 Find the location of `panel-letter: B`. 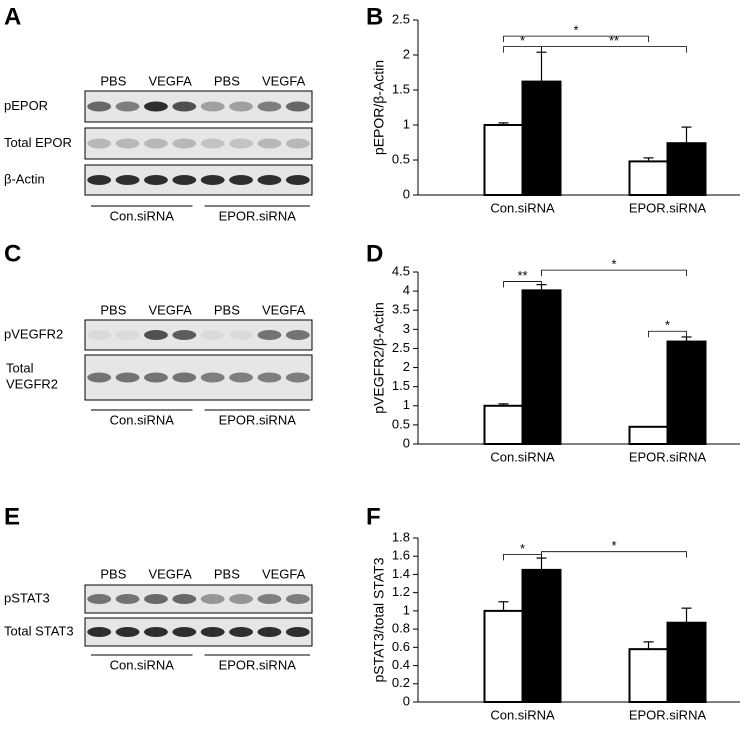

panel-letter: B is located at coordinates (374, 16).